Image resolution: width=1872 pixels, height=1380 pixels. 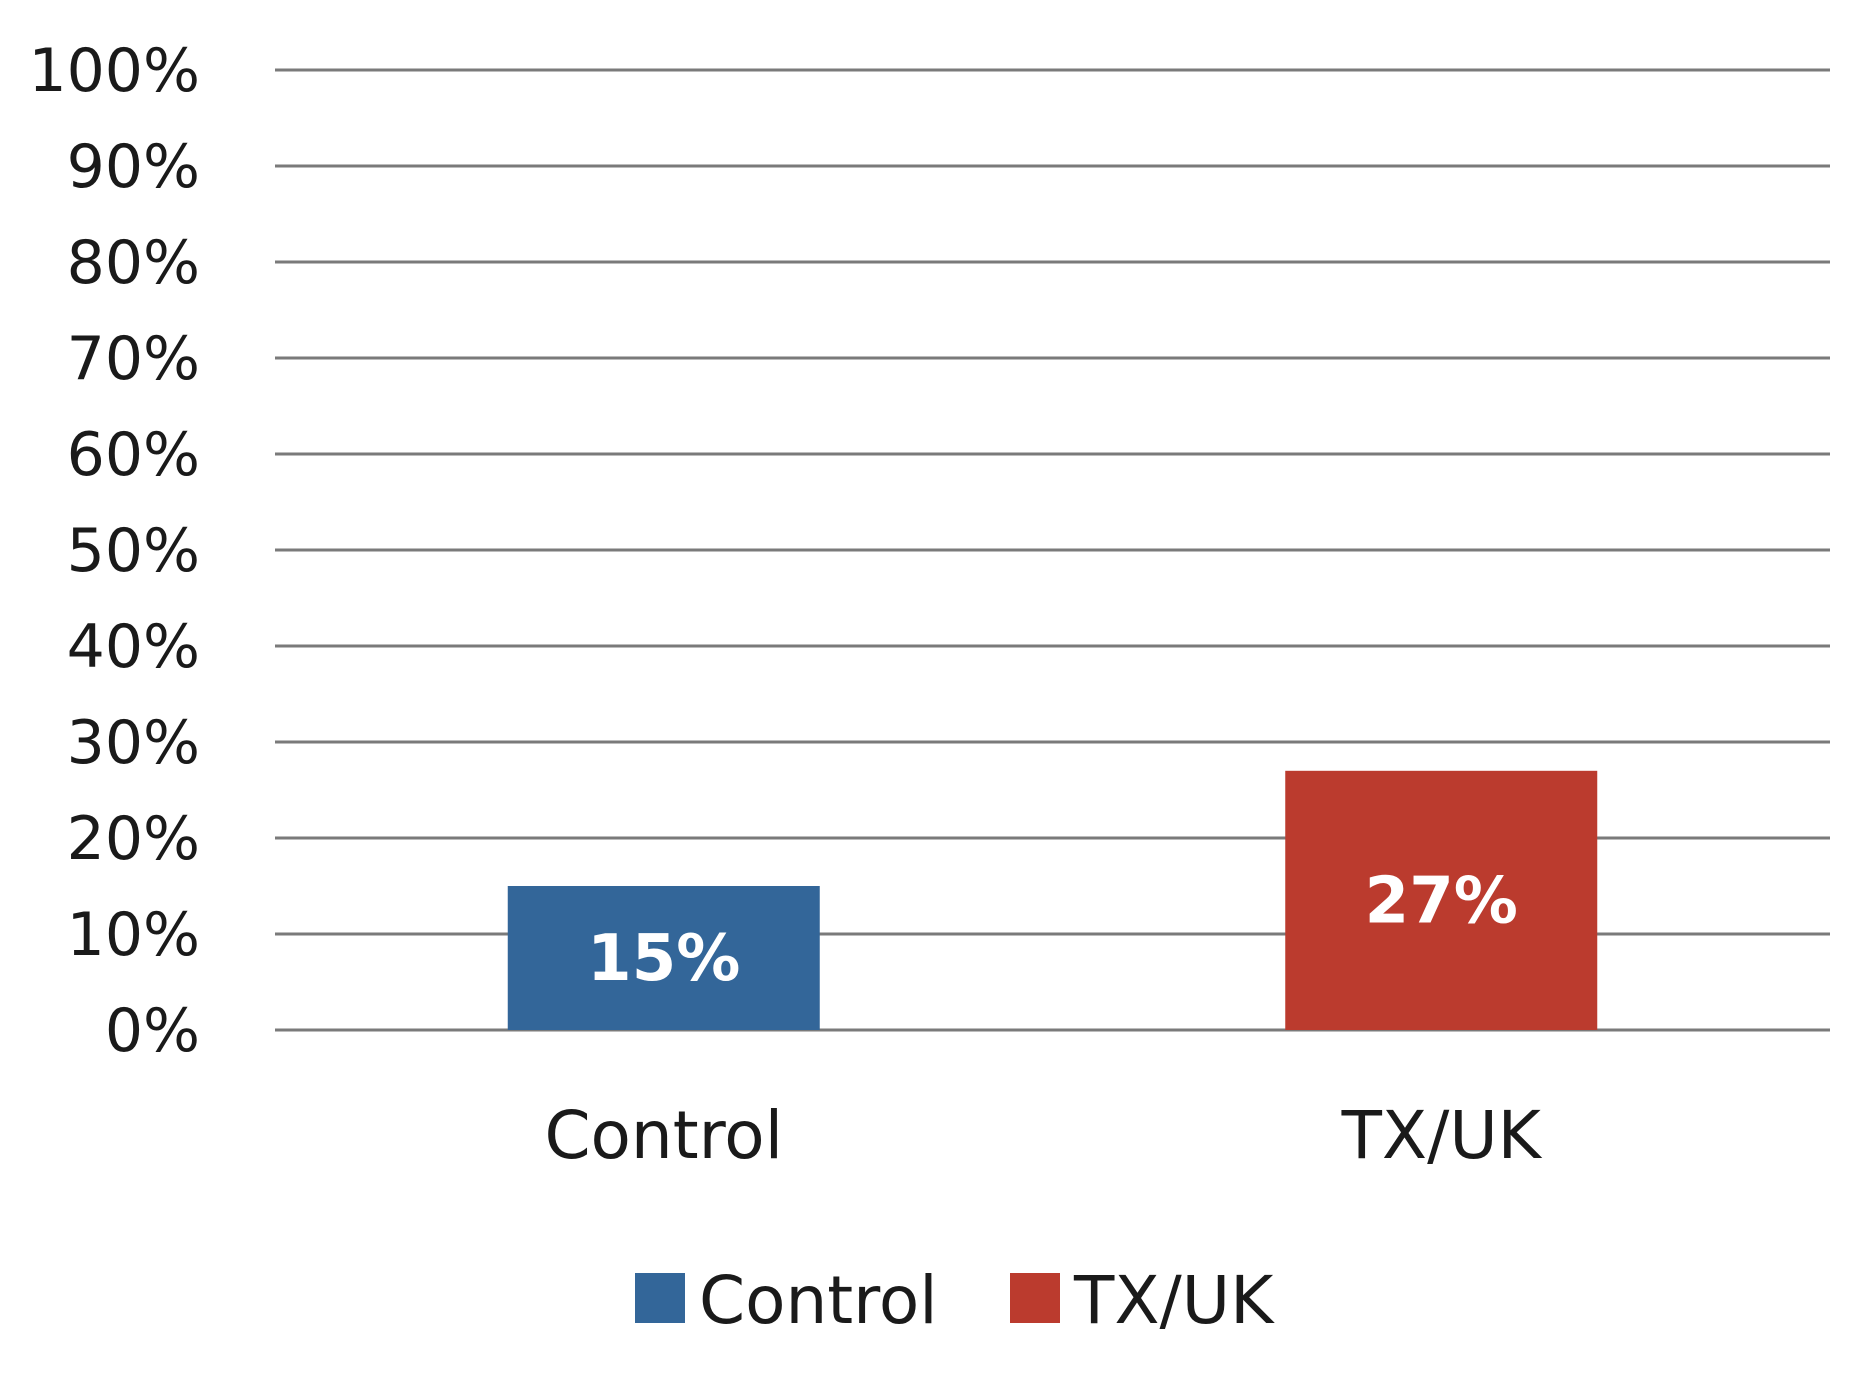 What do you see at coordinates (663, 1135) in the screenshot?
I see `x-category-label: Control` at bounding box center [663, 1135].